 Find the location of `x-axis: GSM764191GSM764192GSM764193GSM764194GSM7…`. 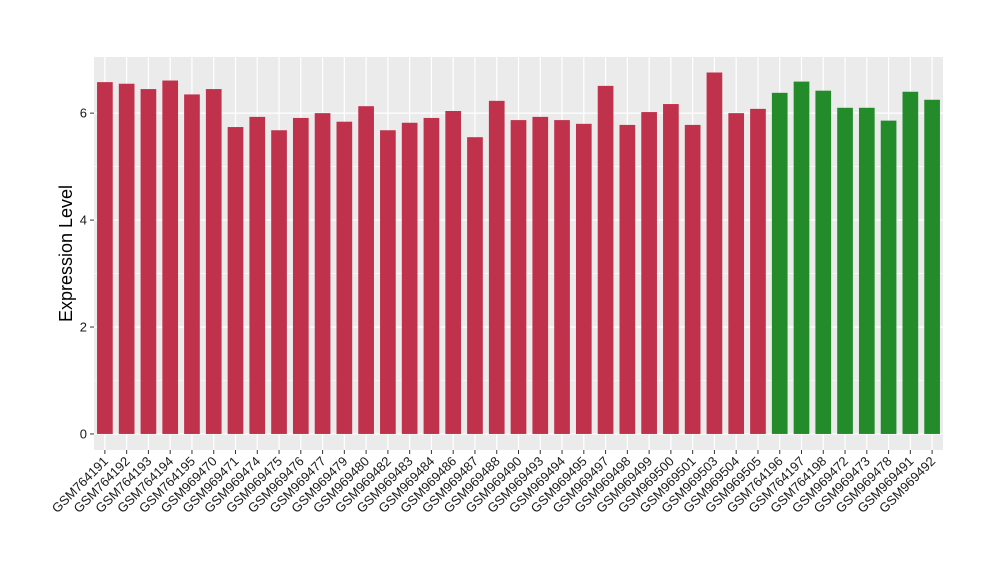

x-axis: GSM764191GSM764192GSM764193GSM764194GSM7… is located at coordinates (493, 483).